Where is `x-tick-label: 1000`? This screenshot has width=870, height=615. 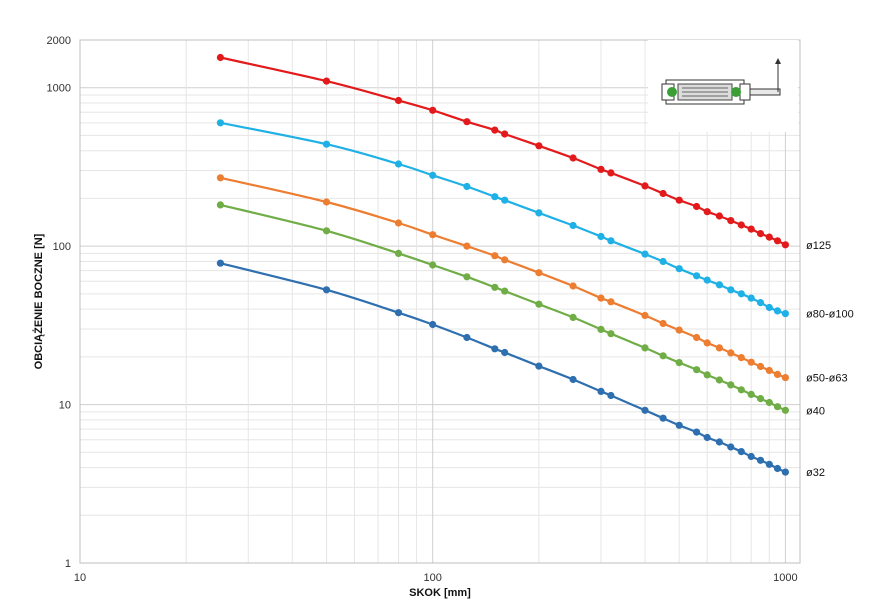
x-tick-label: 1000 is located at coordinates (785, 578).